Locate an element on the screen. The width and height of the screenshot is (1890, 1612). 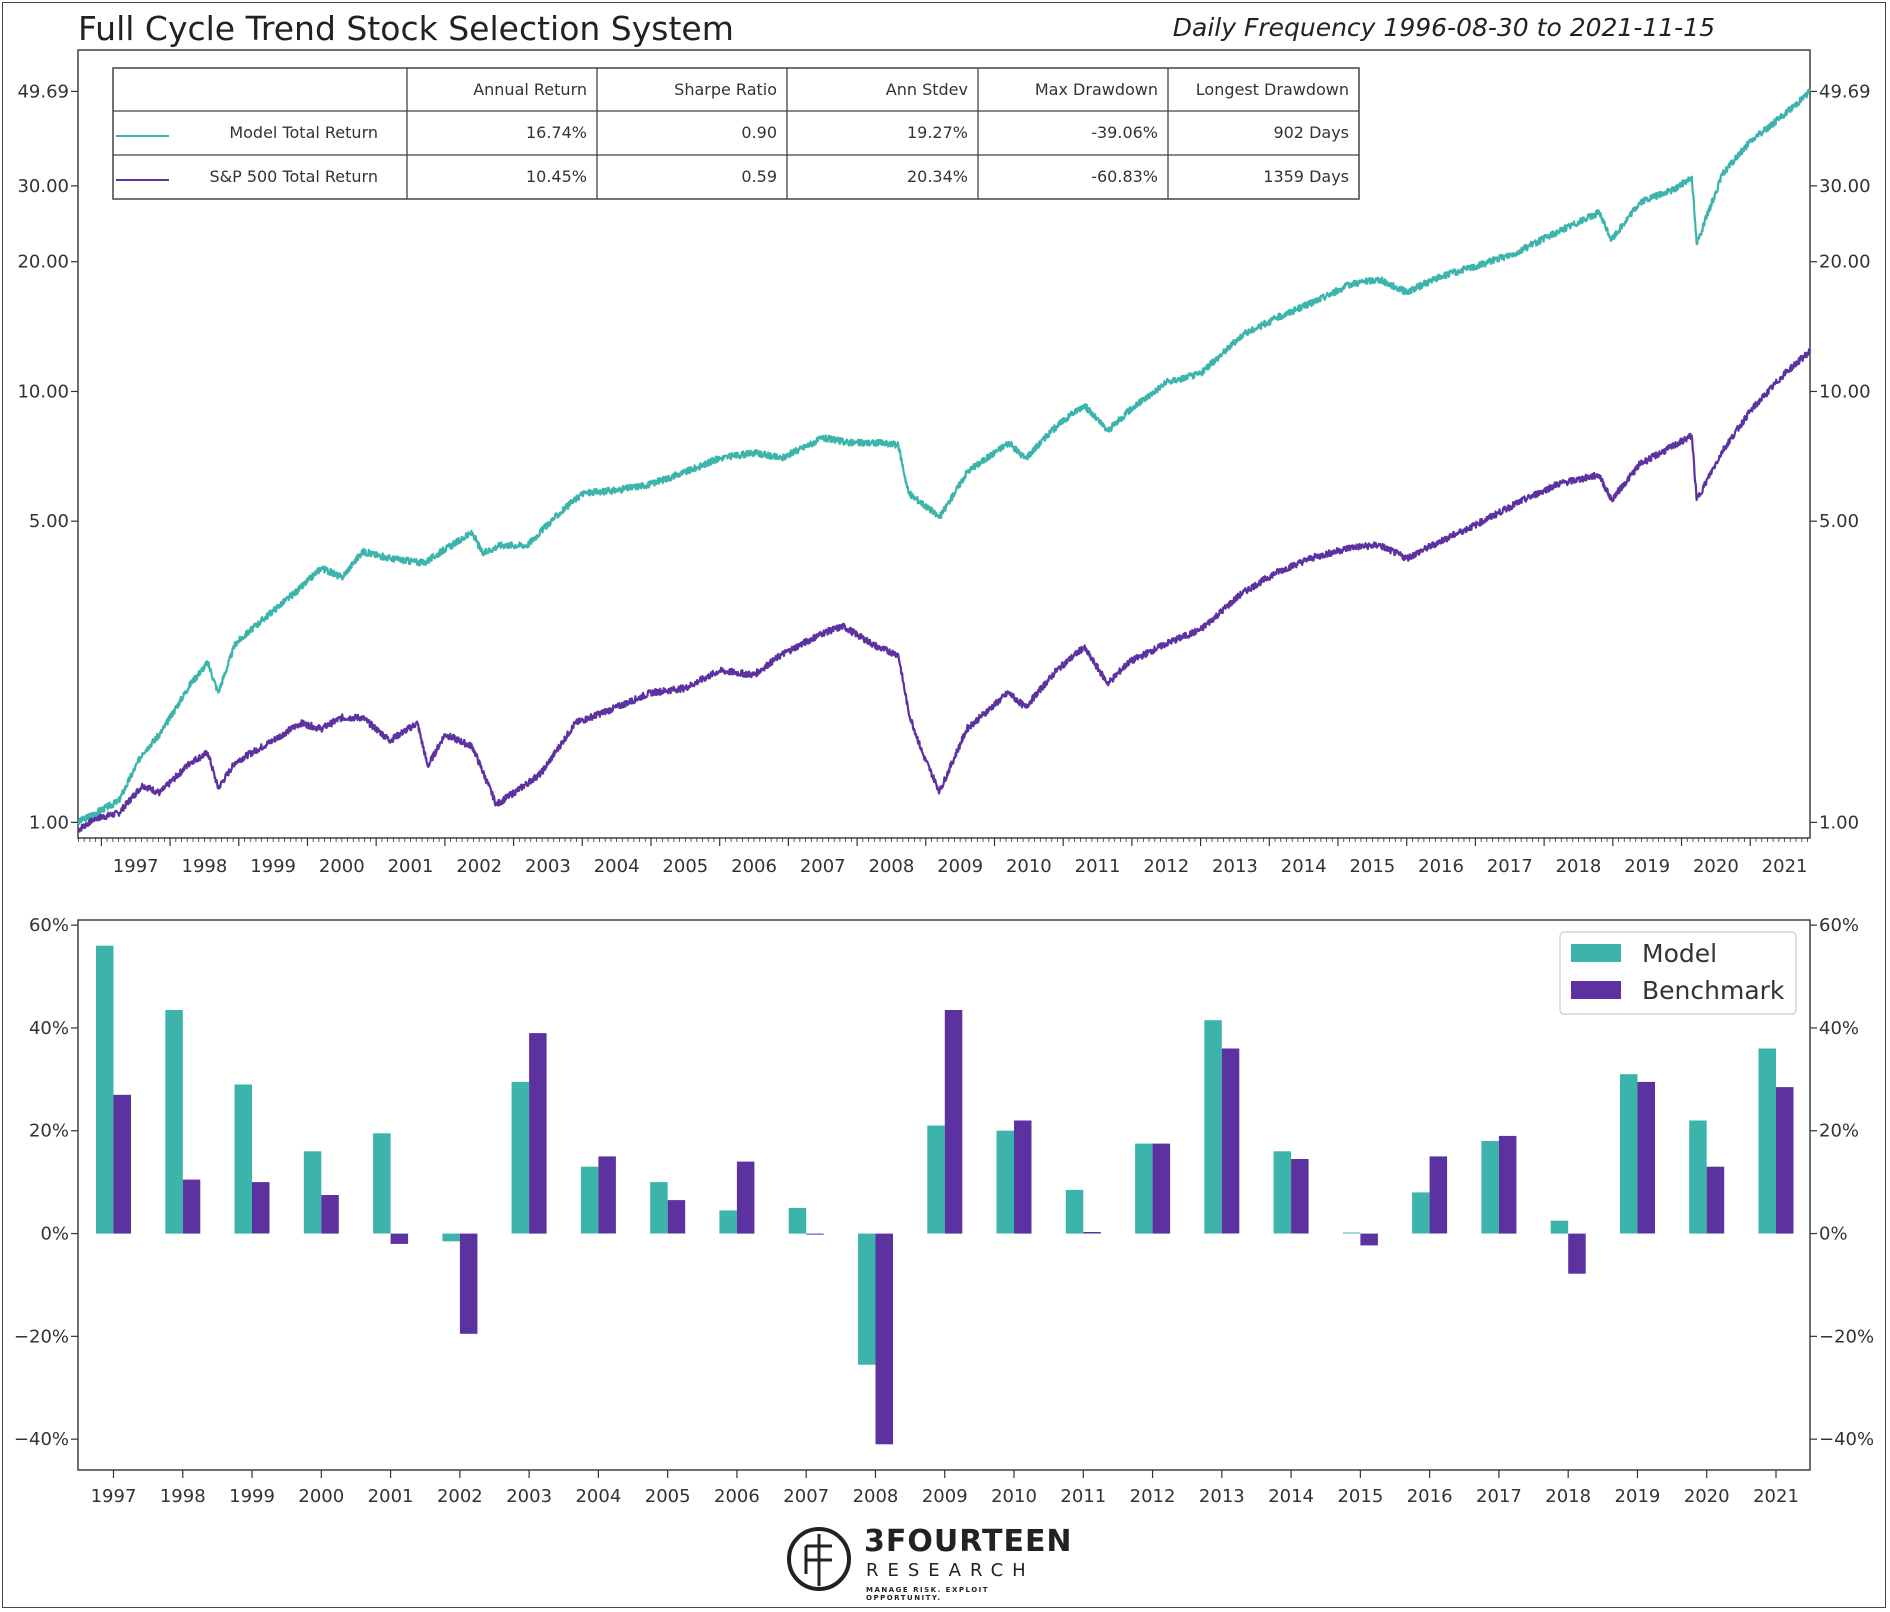
bar-y-tick-label-left: 60% is located at coordinates (49, 925).